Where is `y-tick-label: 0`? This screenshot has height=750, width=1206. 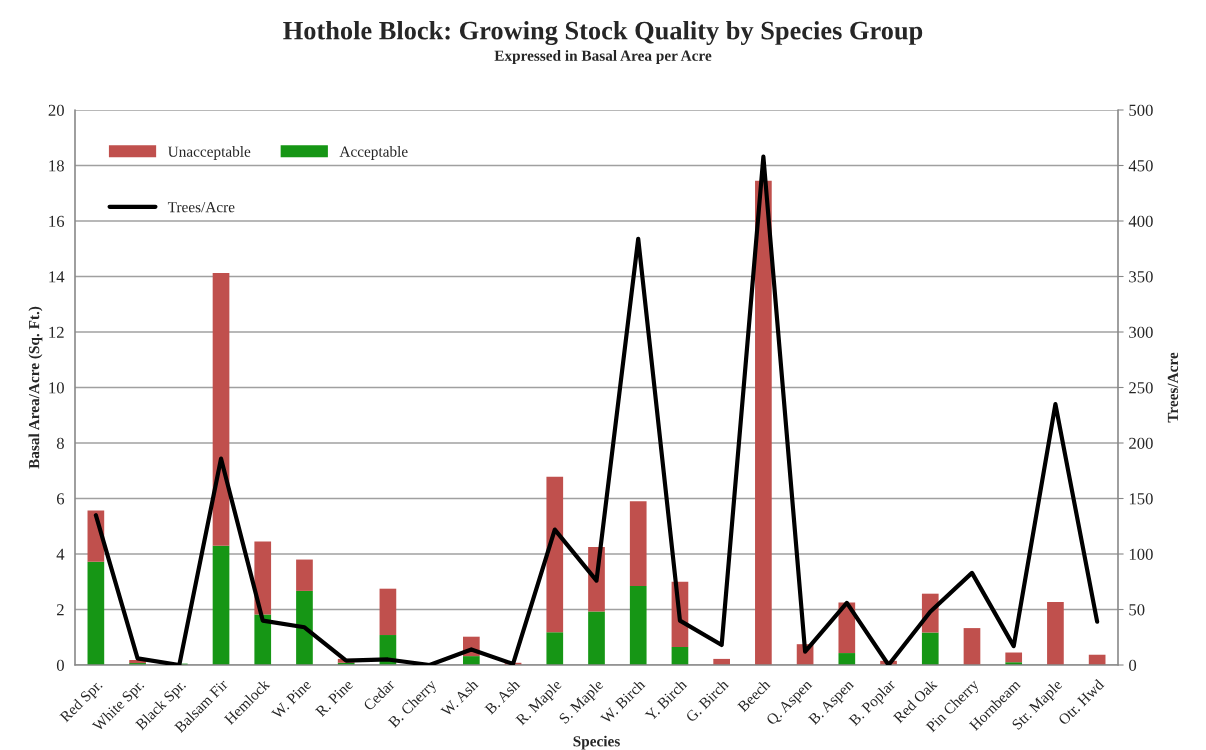 y-tick-label: 0 is located at coordinates (60, 665).